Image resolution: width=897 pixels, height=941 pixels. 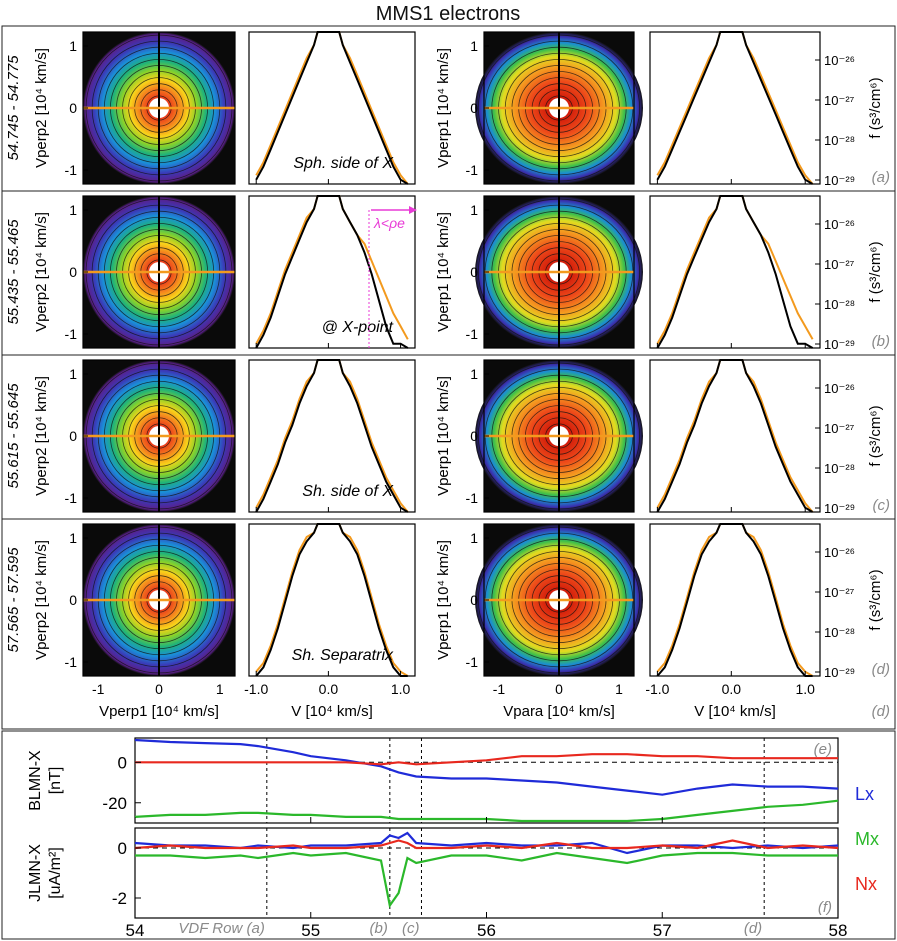 I want to click on vdf-marker-label: (c), so click(x=411, y=928).